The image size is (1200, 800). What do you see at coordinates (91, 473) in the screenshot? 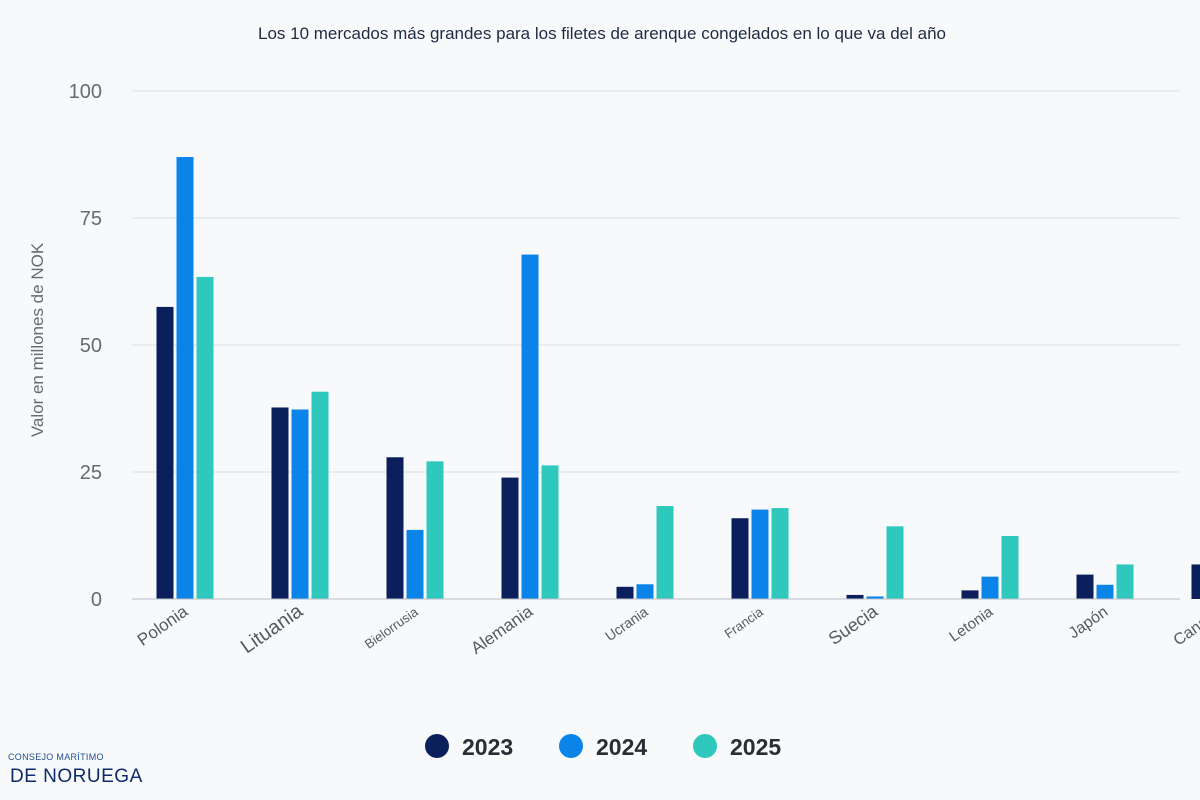
I see `y-tick-label: 25` at bounding box center [91, 473].